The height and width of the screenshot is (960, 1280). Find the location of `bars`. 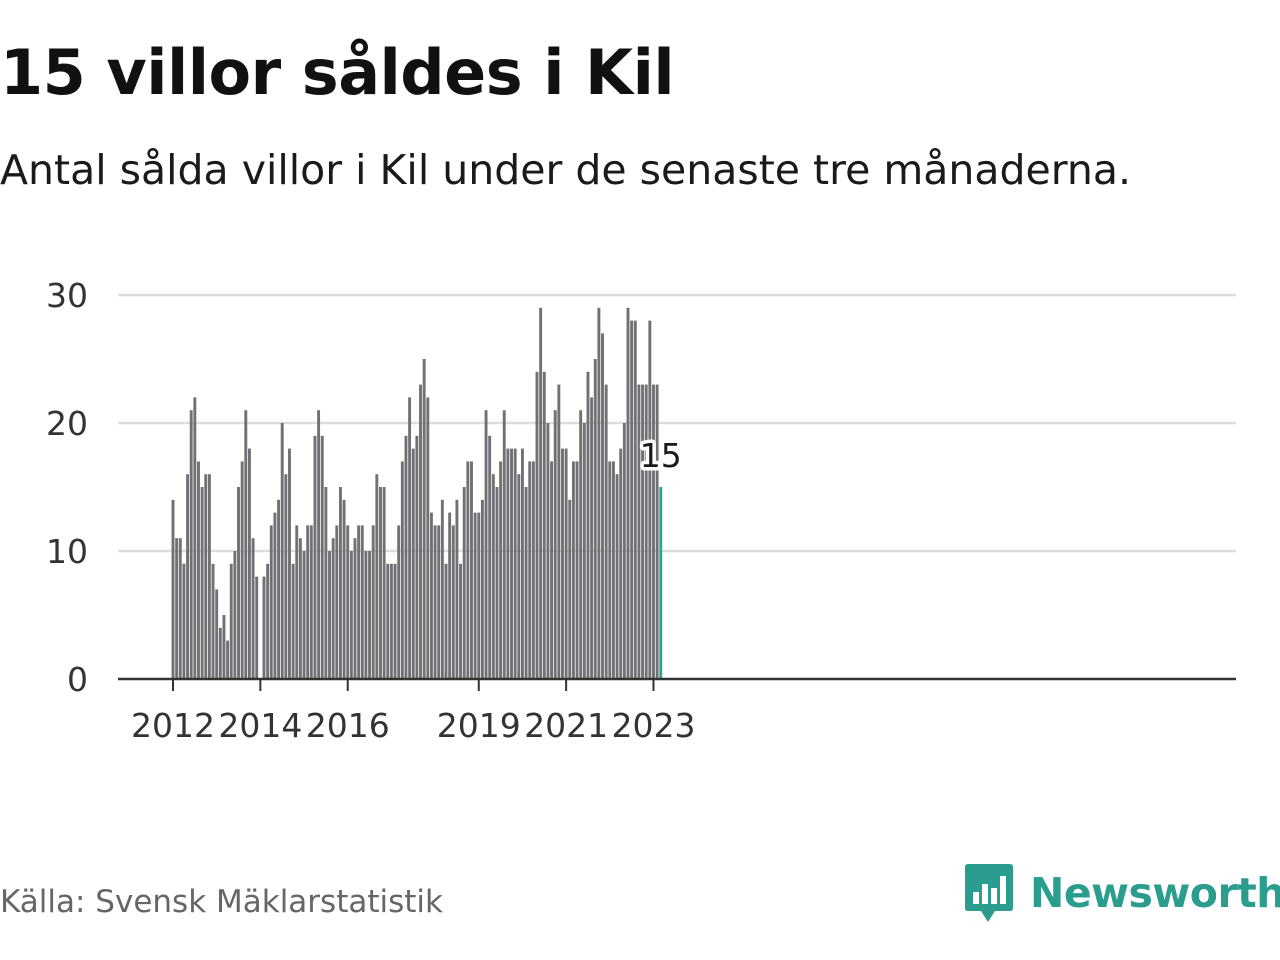

bars is located at coordinates (417, 493).